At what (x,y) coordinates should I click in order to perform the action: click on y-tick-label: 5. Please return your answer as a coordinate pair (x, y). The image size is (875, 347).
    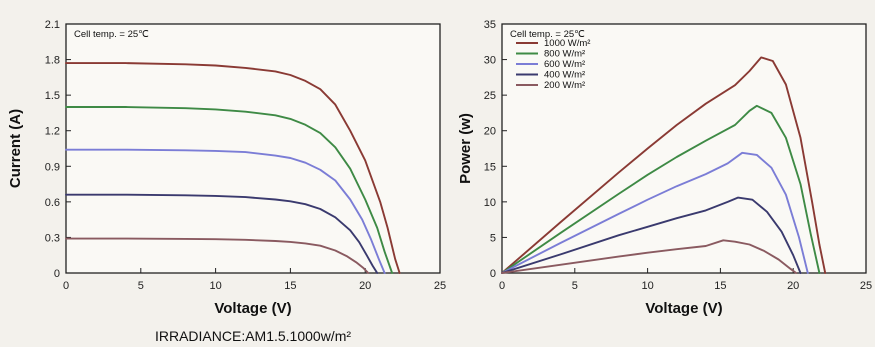
    Looking at the image, I should click on (493, 238).